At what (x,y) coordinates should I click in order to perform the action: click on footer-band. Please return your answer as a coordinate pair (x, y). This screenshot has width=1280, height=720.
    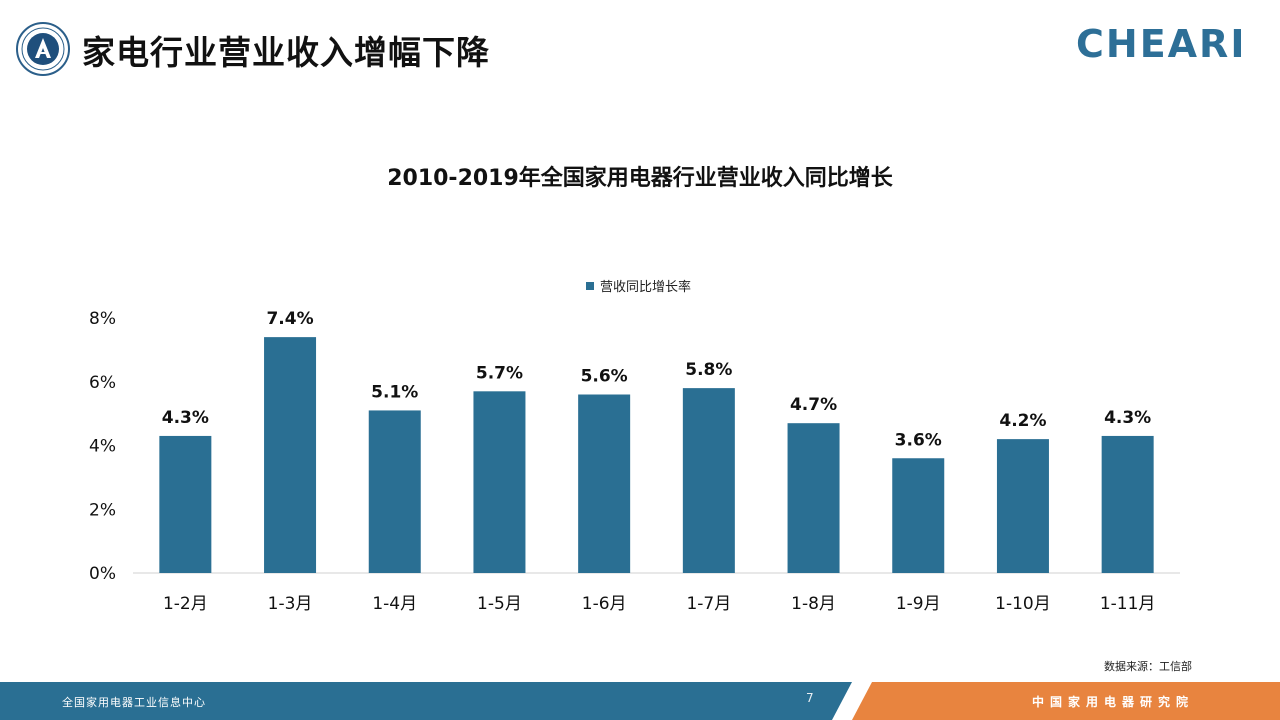
    Looking at the image, I should click on (640, 701).